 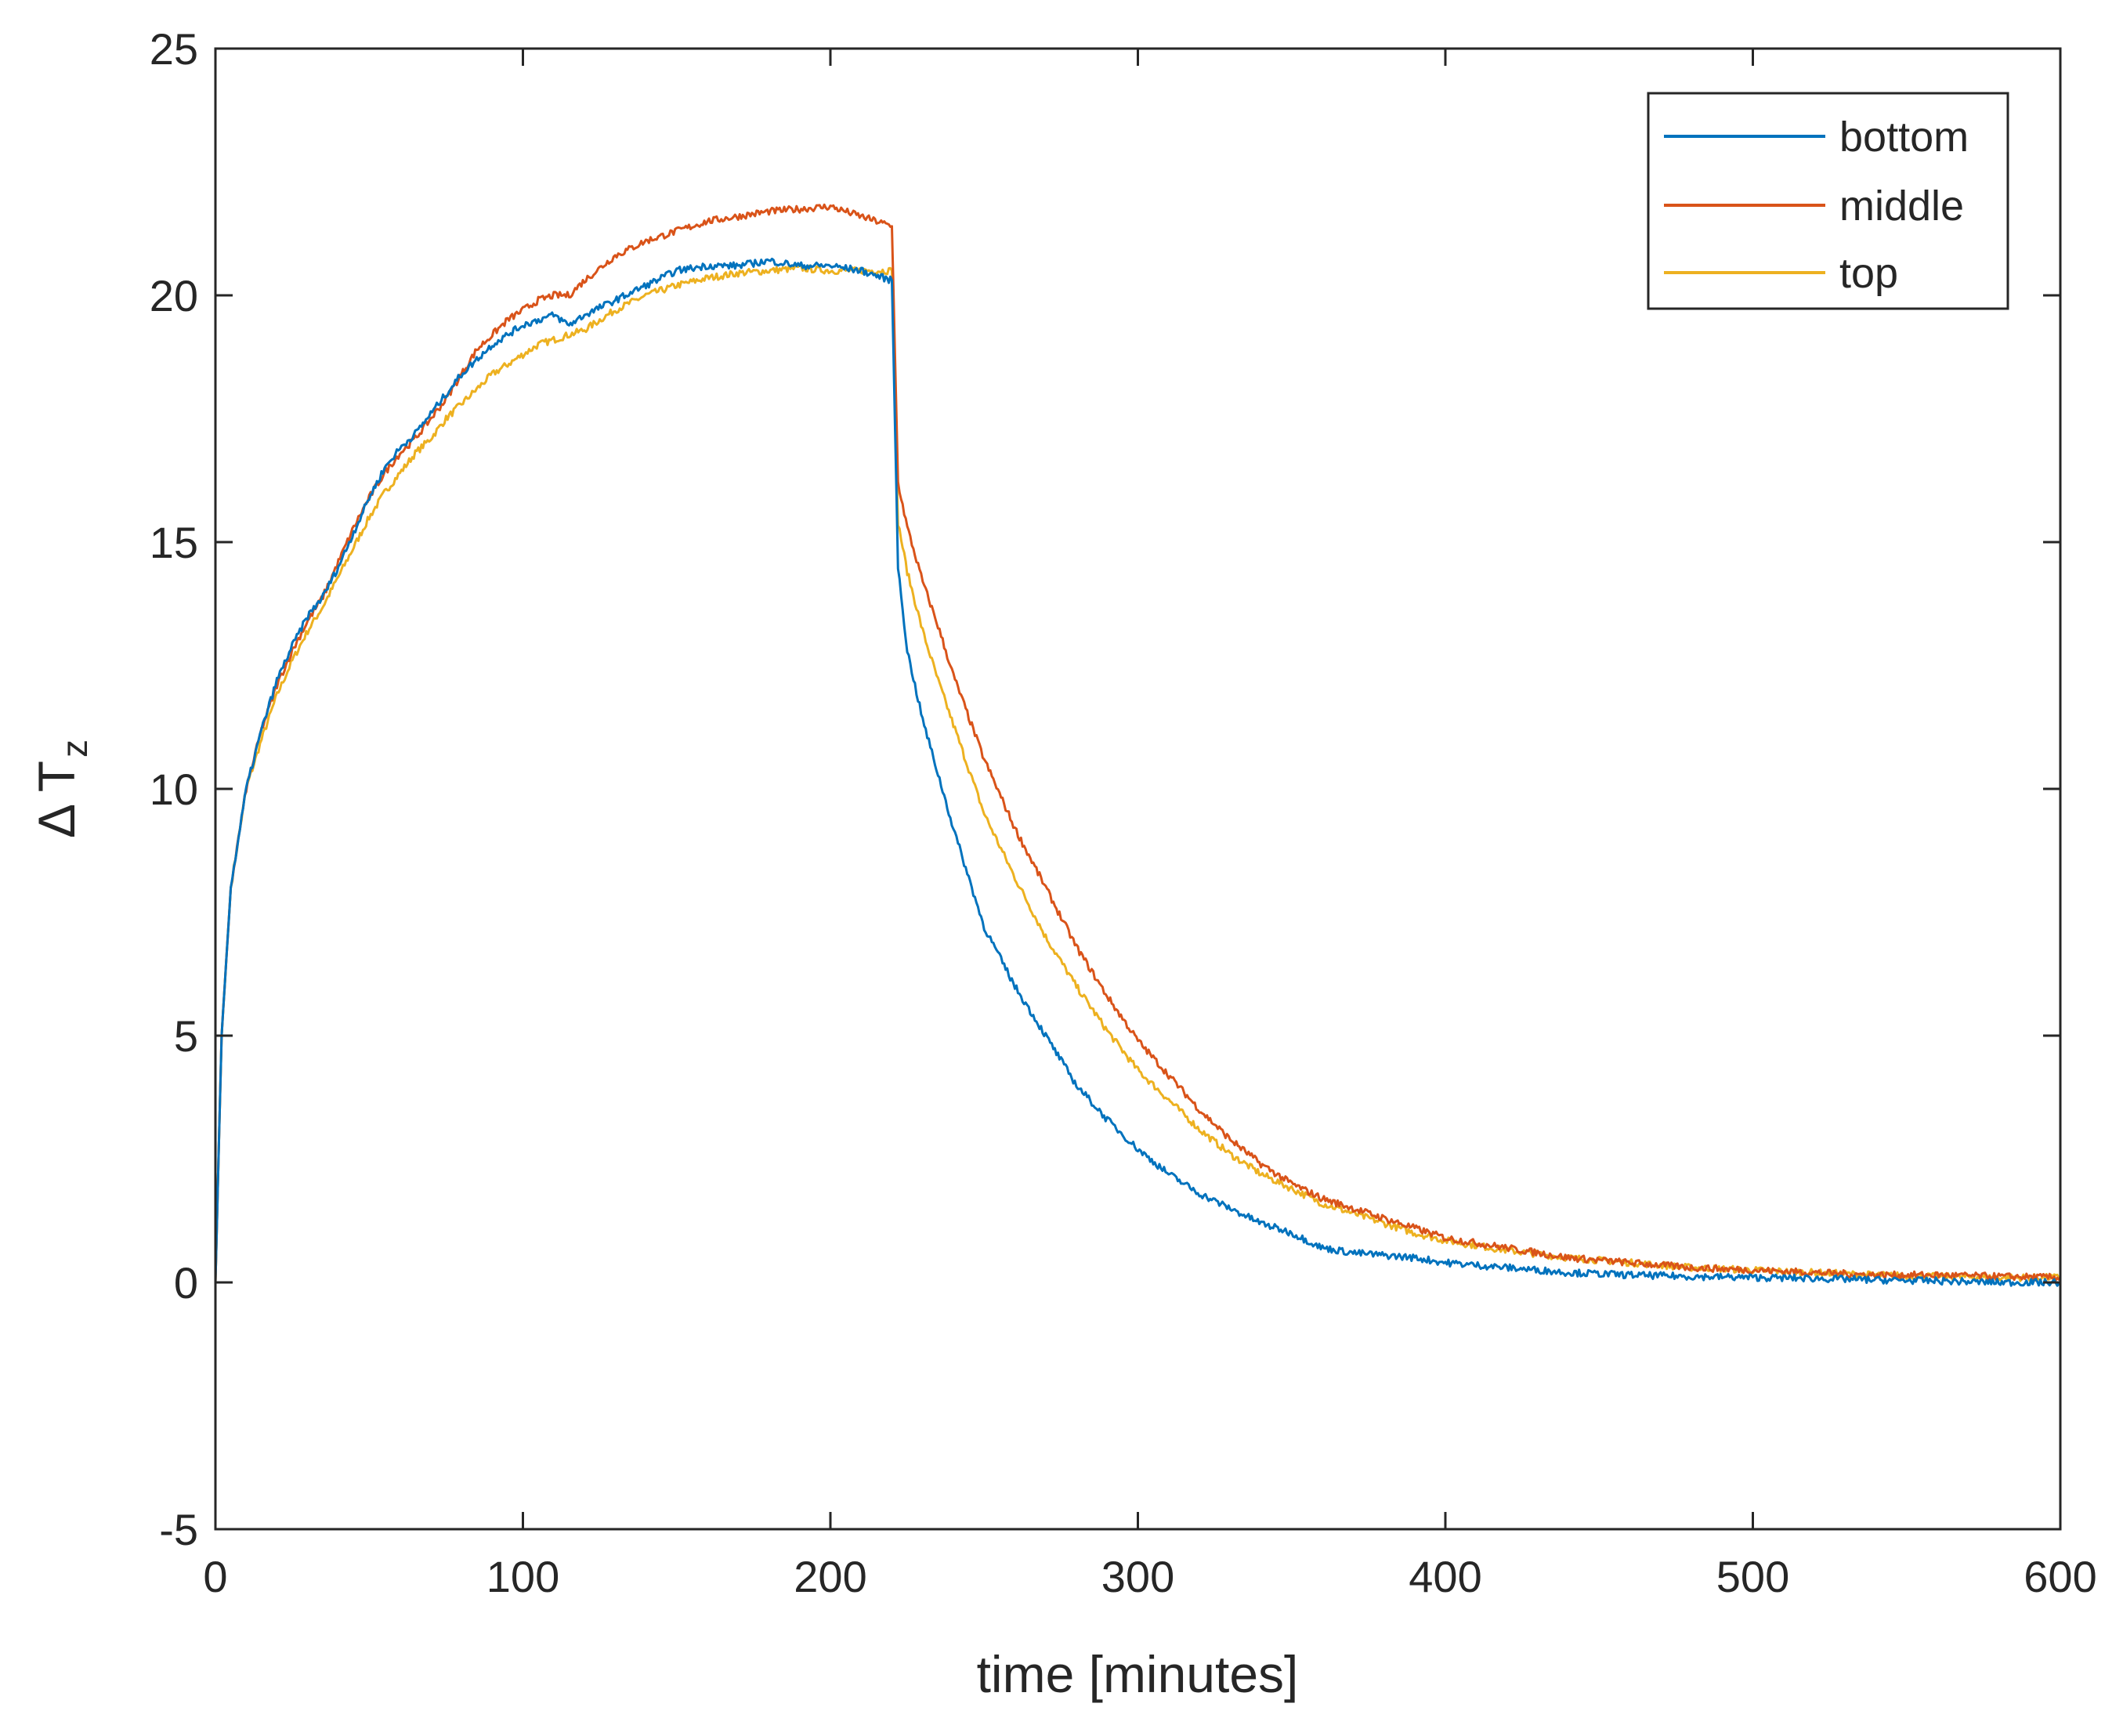 What do you see at coordinates (75, 749) in the screenshot?
I see `y-axis-title-subscript: z` at bounding box center [75, 749].